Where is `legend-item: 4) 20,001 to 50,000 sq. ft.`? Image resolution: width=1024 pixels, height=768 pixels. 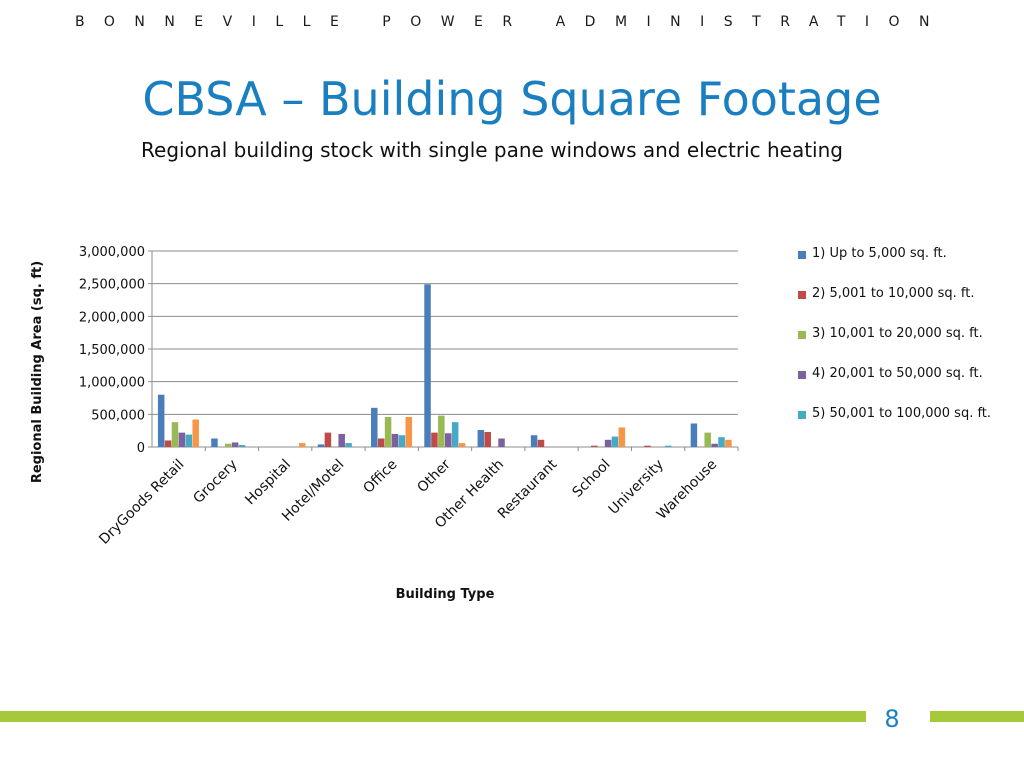
legend-item: 4) 20,001 to 50,000 sq. ft. is located at coordinates (909, 386).